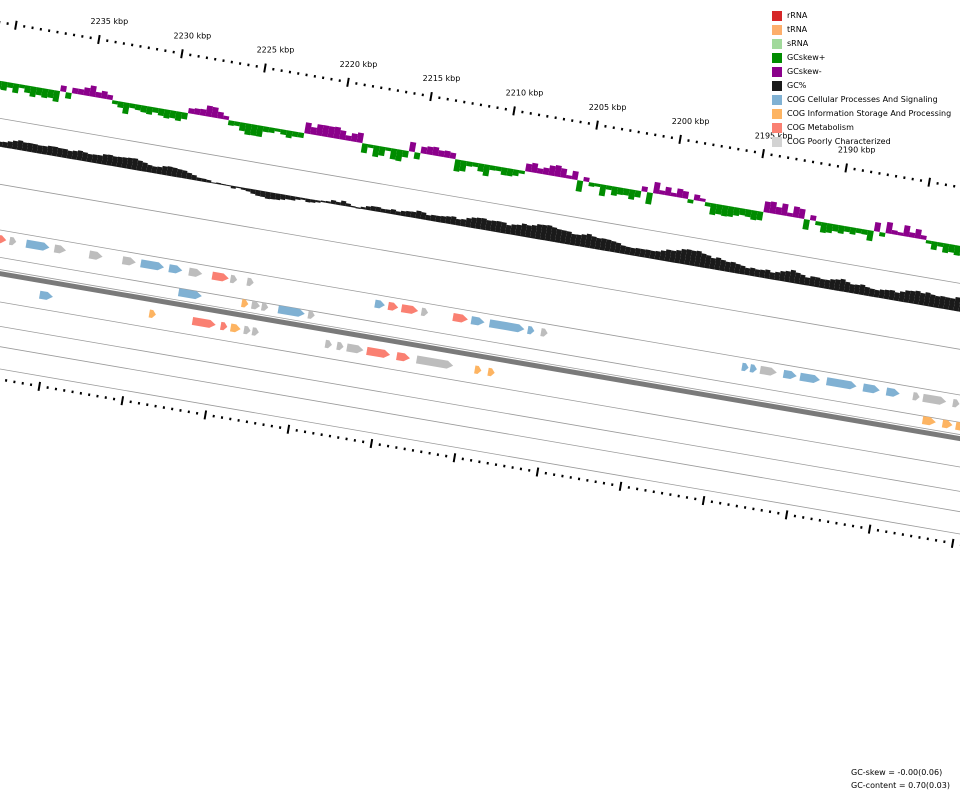 This screenshot has height=800, width=960. I want to click on tick-label: 2195 kbp, so click(774, 135).